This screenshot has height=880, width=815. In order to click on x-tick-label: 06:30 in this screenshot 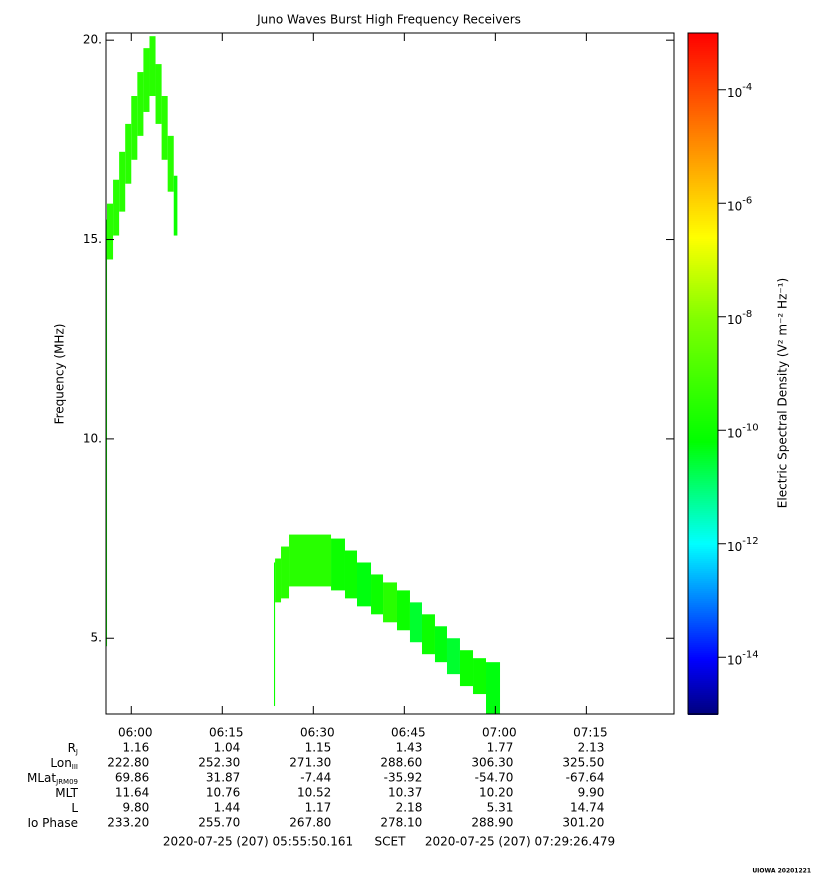, I will do `click(317, 733)`.